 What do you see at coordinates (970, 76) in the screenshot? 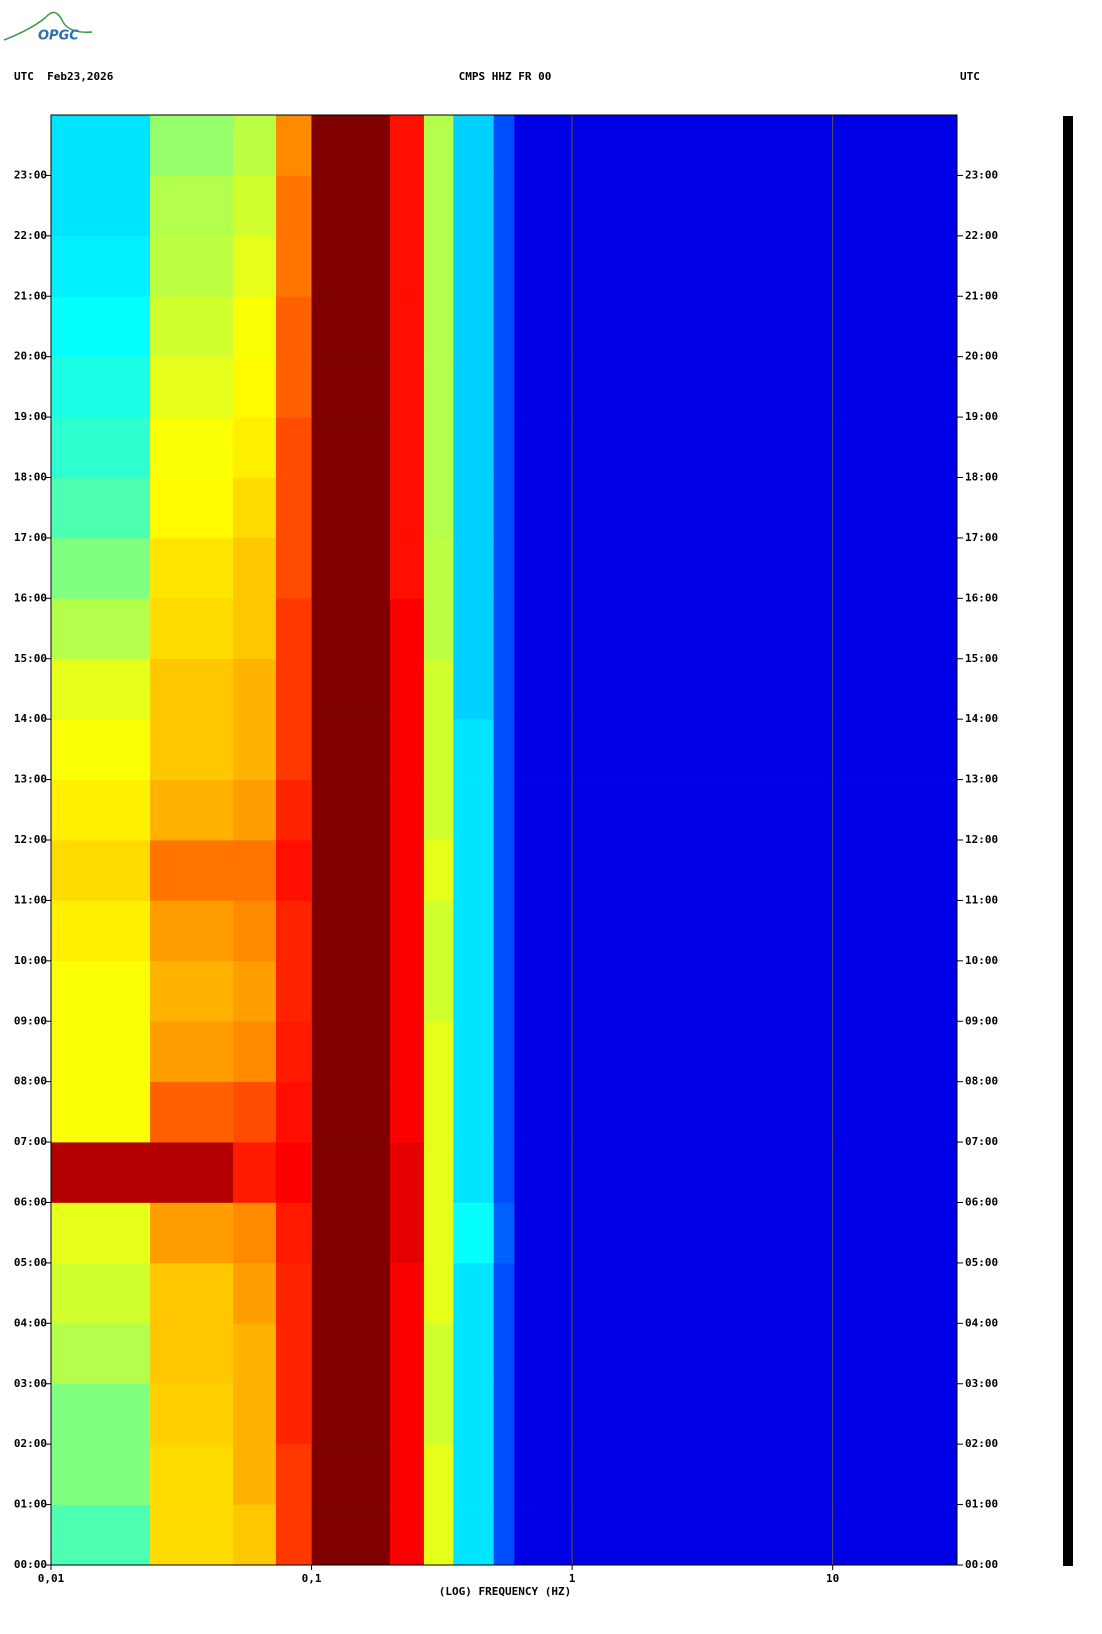
I see `header-right: UTC` at bounding box center [970, 76].